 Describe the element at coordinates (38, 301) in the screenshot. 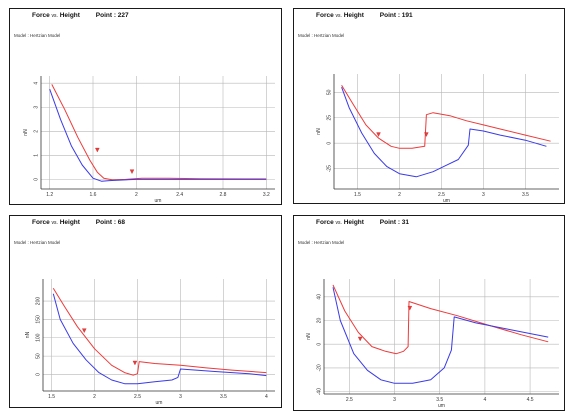

I see `y-tick-label: 200` at that location.